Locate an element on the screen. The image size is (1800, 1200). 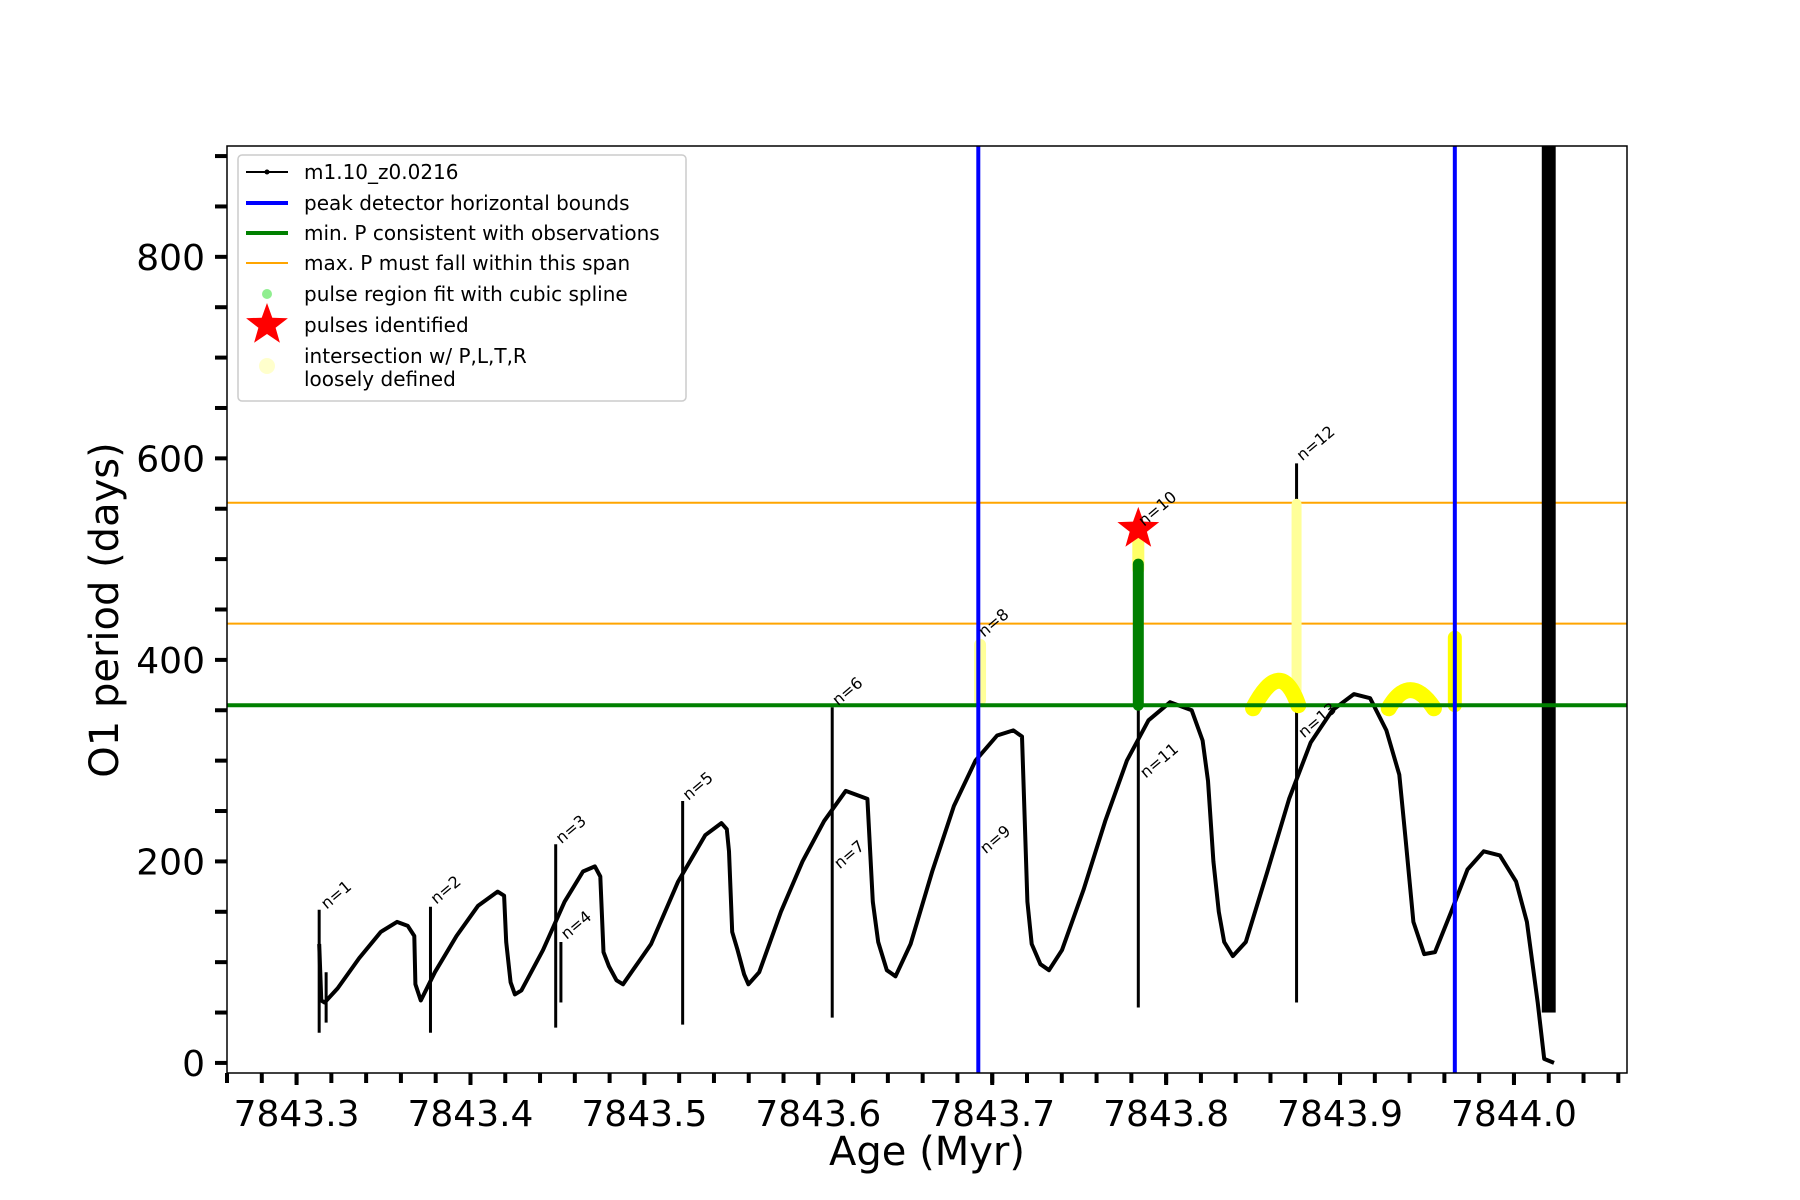
legend-entry-4-label: max. P must fall within this span is located at coordinates (467, 263).